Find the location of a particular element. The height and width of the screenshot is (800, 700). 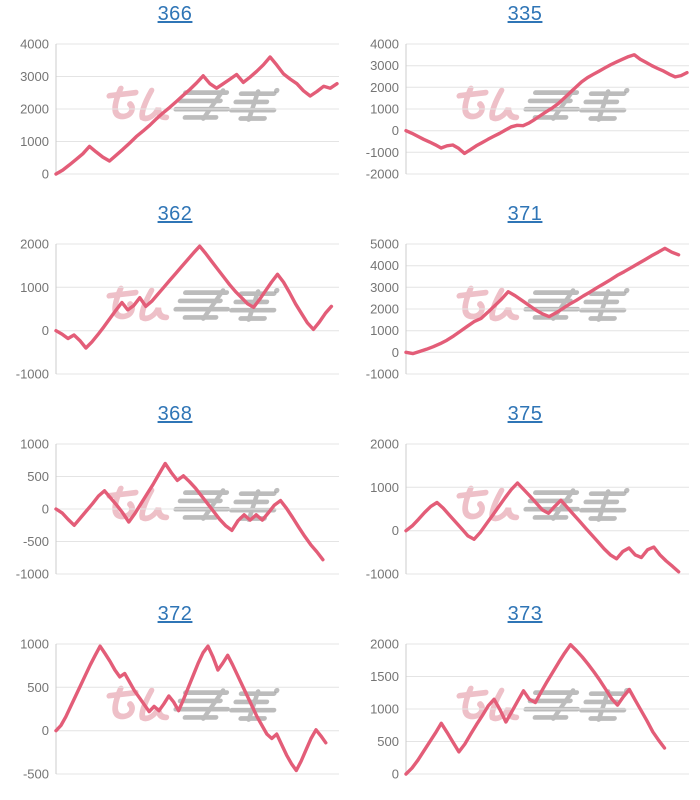

chart-cell-362: 362 2000 1000 0 -1000 is located at coordinates (175, 300).